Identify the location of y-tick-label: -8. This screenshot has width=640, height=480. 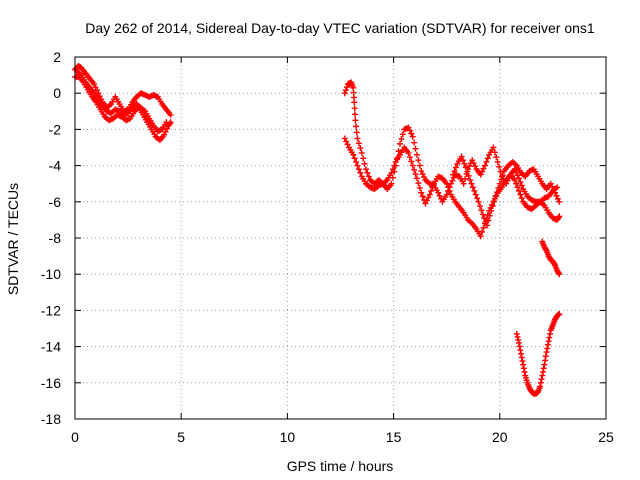
(55, 238).